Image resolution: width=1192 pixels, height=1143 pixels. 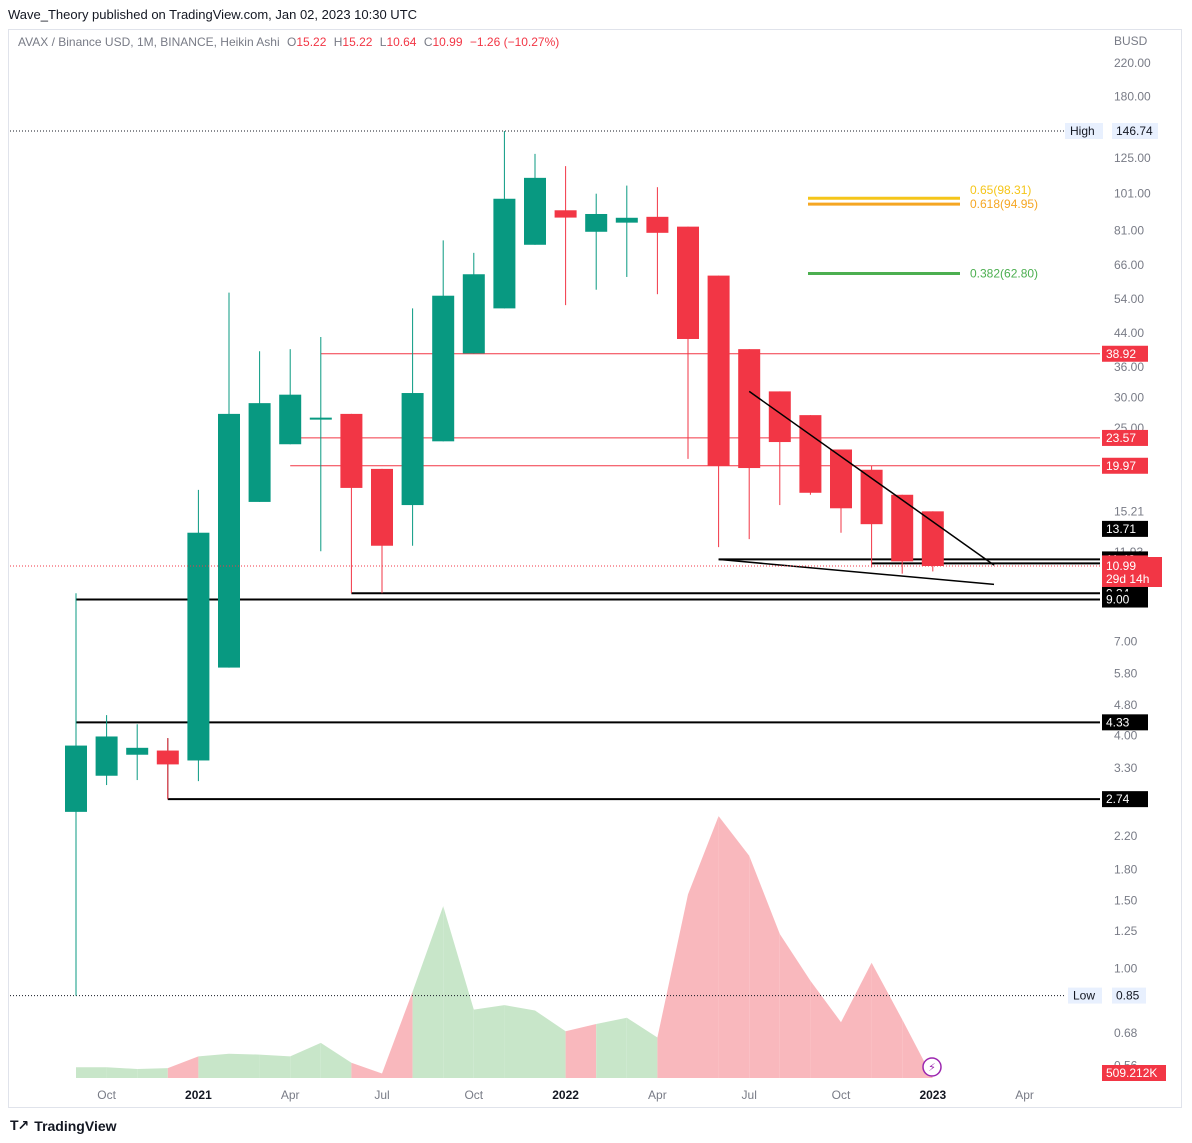 I want to click on trendline, so click(x=871, y=478).